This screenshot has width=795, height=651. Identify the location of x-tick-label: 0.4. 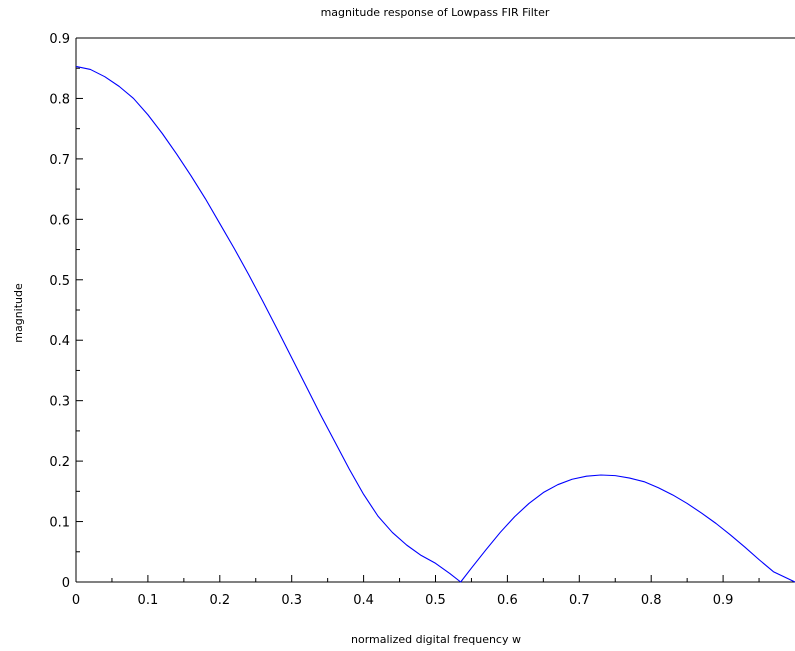
(363, 600).